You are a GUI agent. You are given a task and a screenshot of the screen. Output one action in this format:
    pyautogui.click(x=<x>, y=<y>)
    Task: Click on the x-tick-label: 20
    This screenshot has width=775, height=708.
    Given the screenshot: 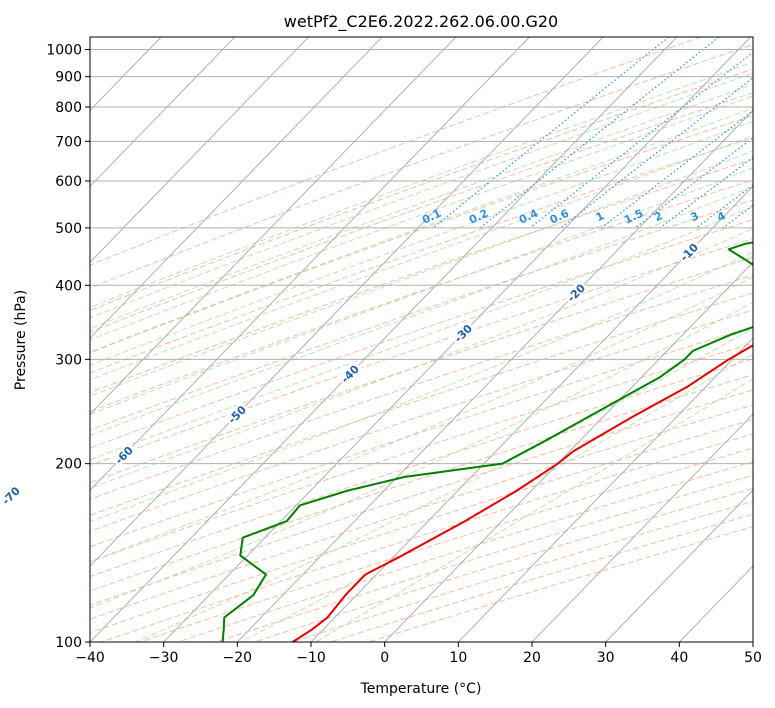 What is the action you would take?
    pyautogui.click(x=532, y=658)
    